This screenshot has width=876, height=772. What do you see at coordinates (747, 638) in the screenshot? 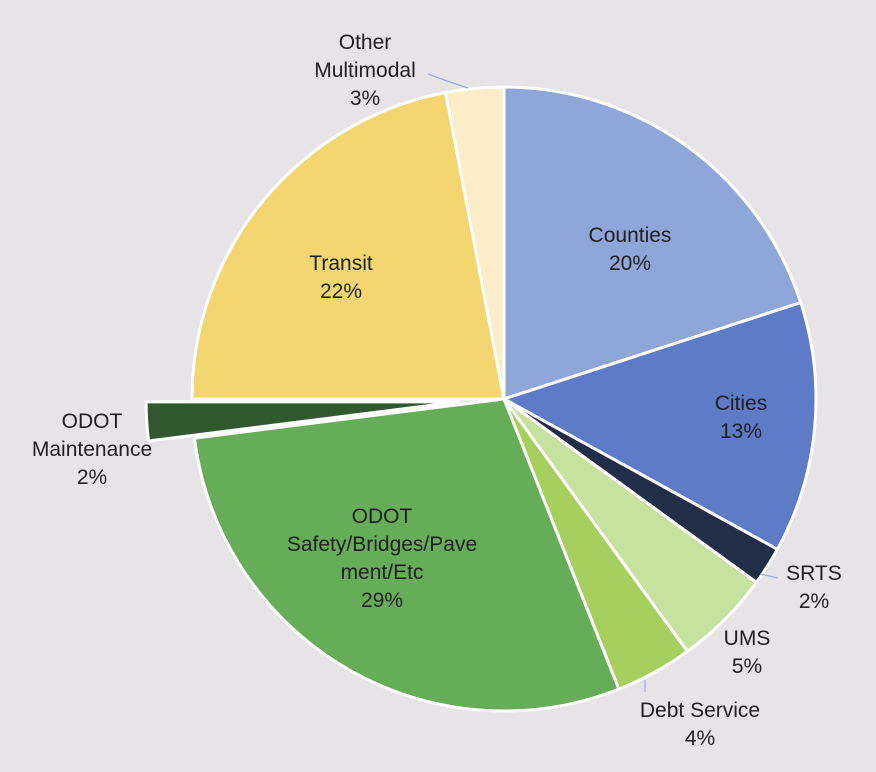
I see `slice-category-label: UMS` at bounding box center [747, 638].